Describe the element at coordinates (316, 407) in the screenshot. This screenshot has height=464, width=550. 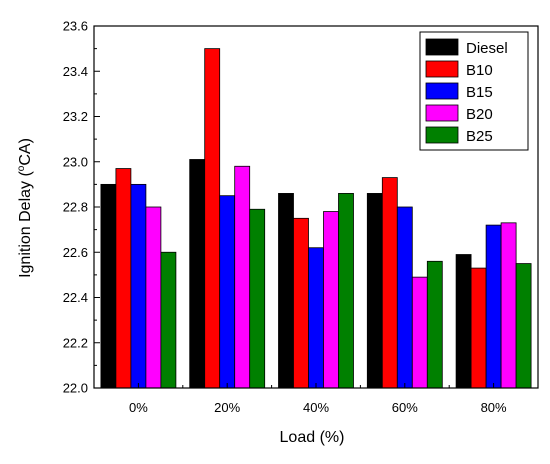
I see `x-tick-label: 40%` at that location.